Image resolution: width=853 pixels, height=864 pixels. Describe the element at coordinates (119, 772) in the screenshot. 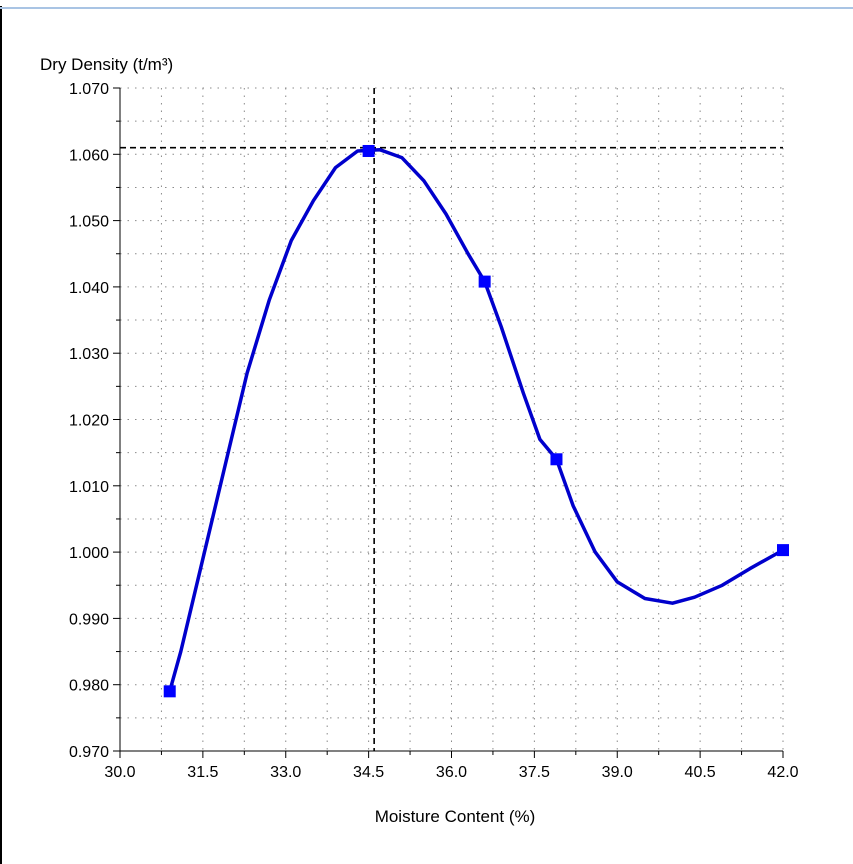

I see `x-tick-label: 30.0` at that location.